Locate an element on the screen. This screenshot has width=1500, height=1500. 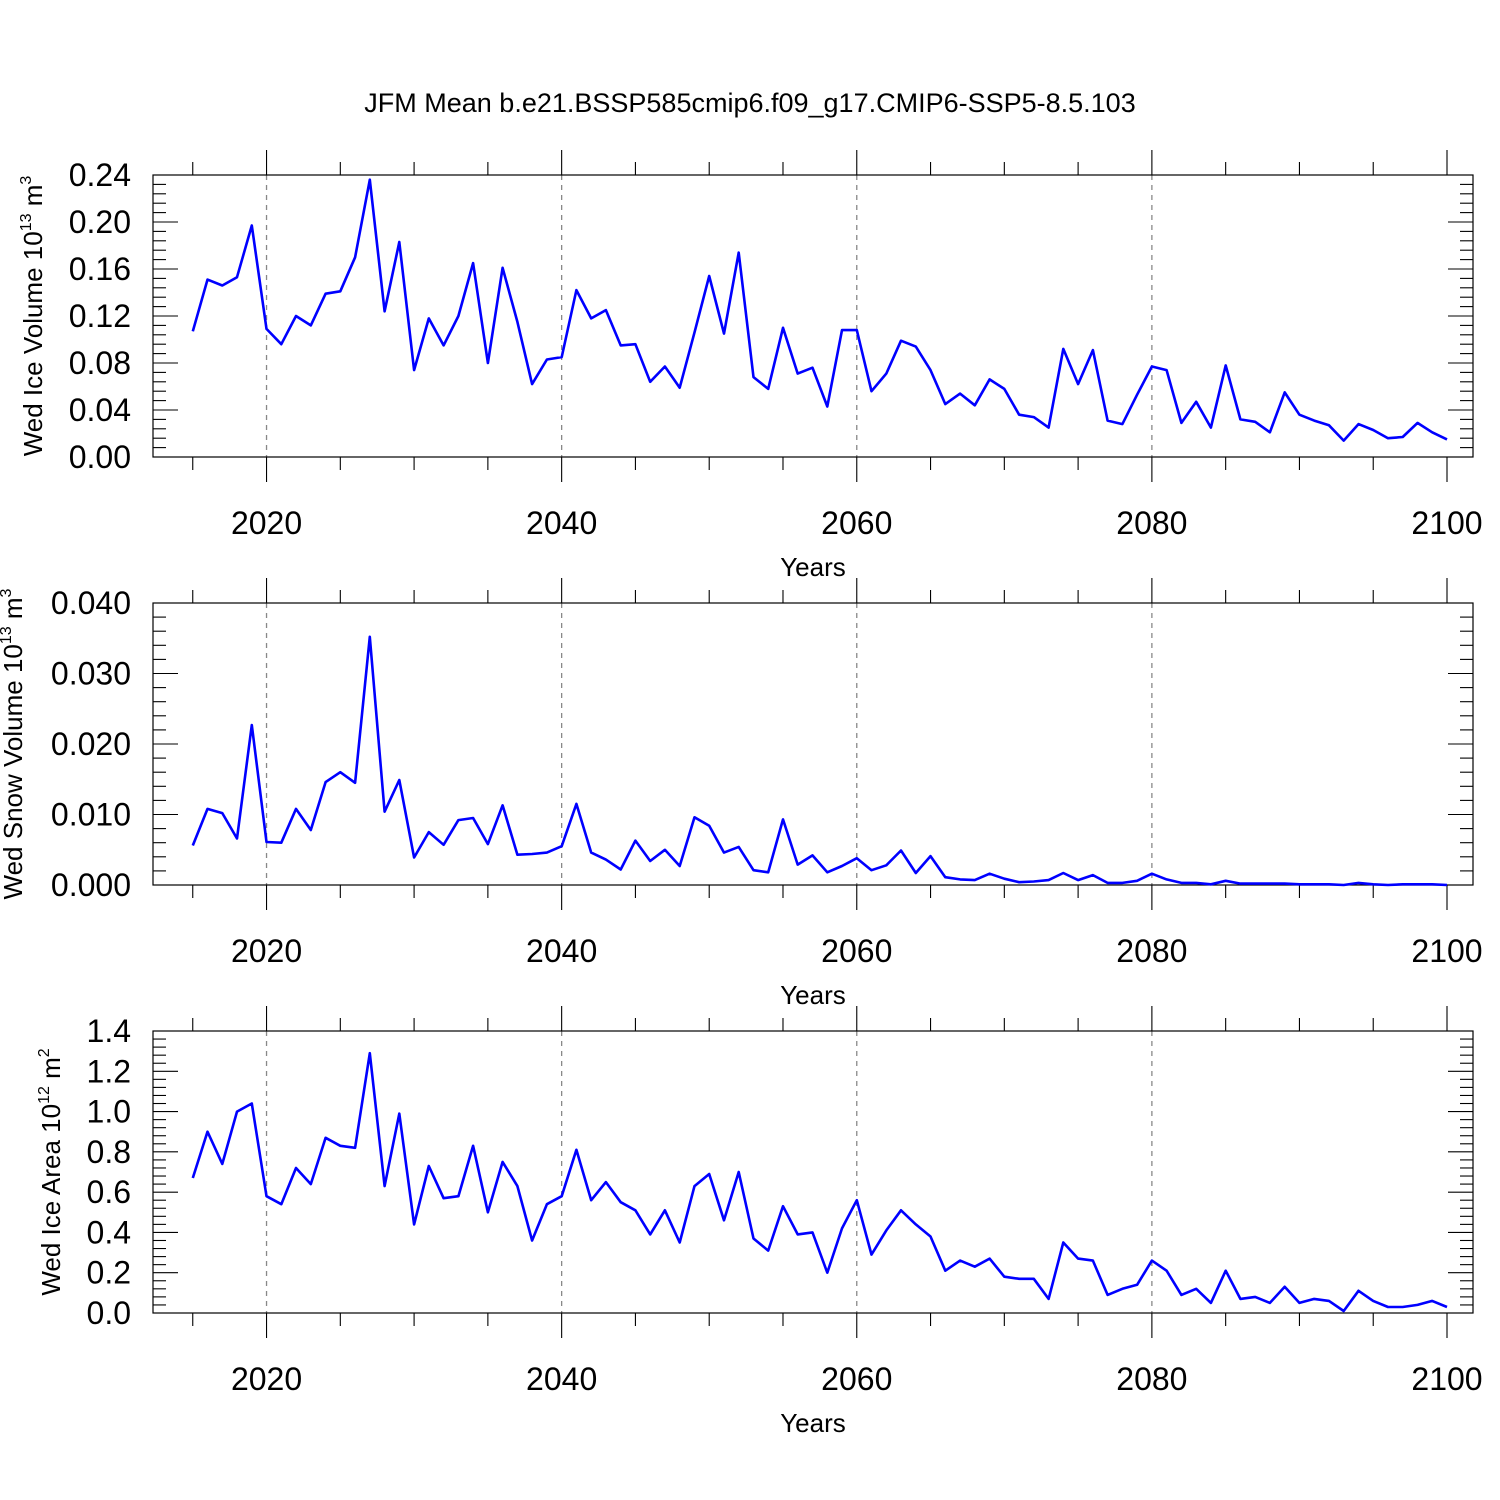
y-tick-label: 0.6 is located at coordinates (109, 1192).